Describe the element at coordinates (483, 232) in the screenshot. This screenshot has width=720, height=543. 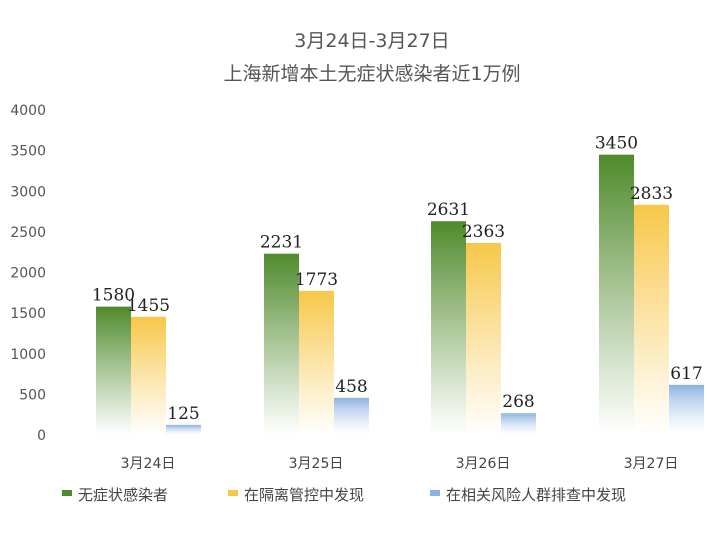
I see `data-label: 2363` at that location.